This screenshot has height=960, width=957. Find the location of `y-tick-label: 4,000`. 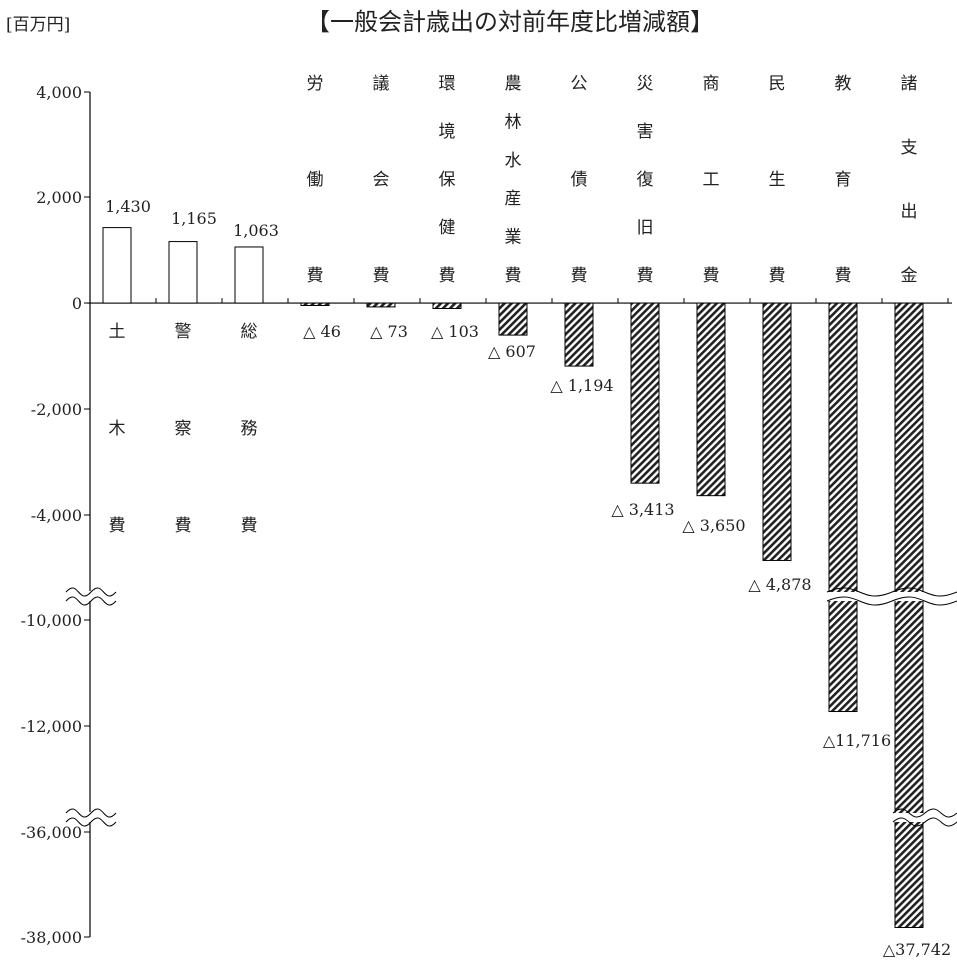

y-tick-label: 4,000 is located at coordinates (59, 92).